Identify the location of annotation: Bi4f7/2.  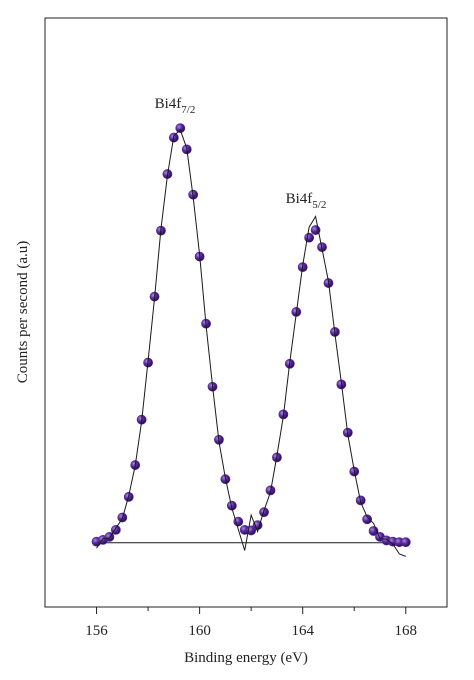
(175, 106).